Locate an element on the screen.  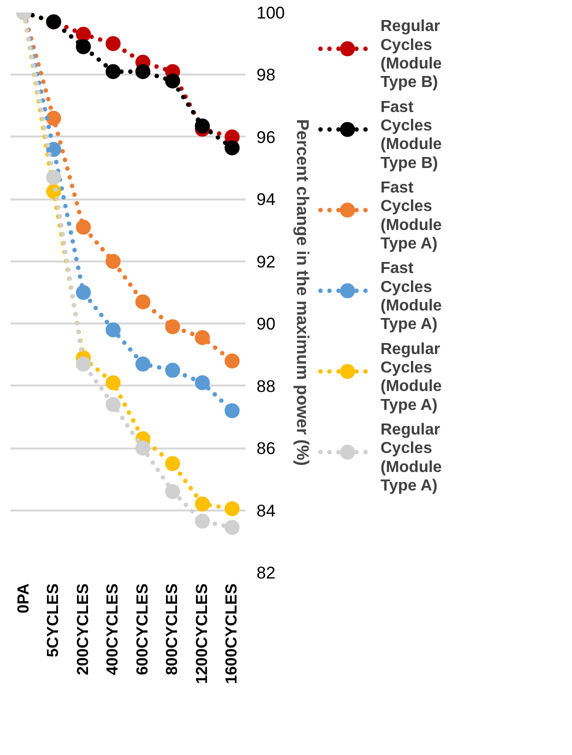
x-tick-label: 0PA is located at coordinates (23, 598).